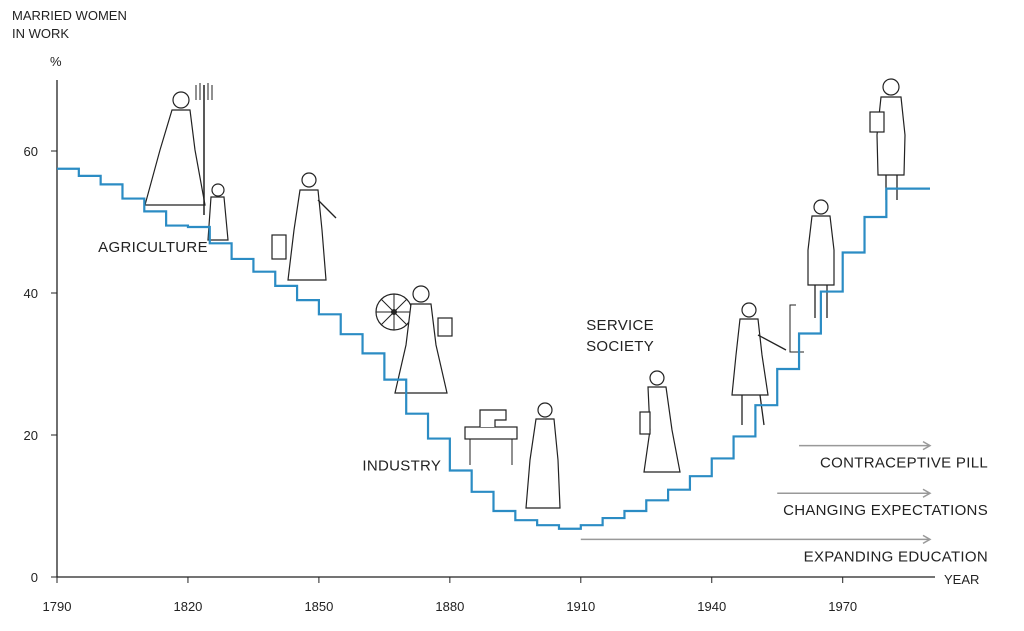  Describe the element at coordinates (580, 606) in the screenshot. I see `x-tick-label: 1910` at that location.